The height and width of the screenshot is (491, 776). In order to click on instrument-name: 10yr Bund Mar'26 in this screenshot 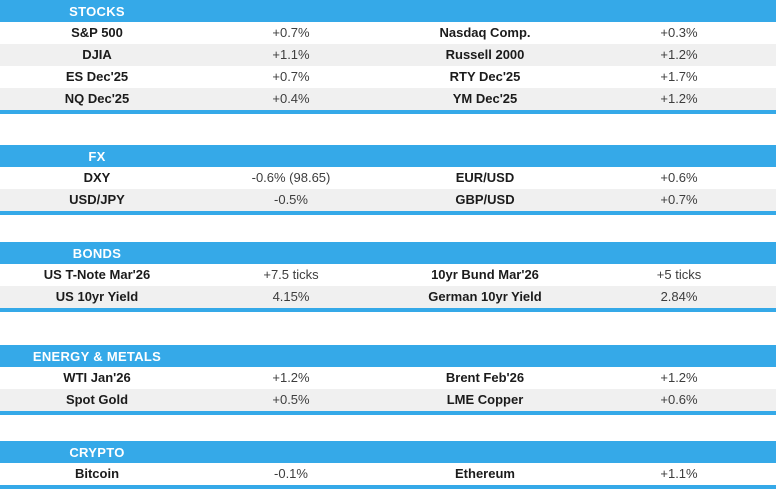, I will do `click(485, 274)`.